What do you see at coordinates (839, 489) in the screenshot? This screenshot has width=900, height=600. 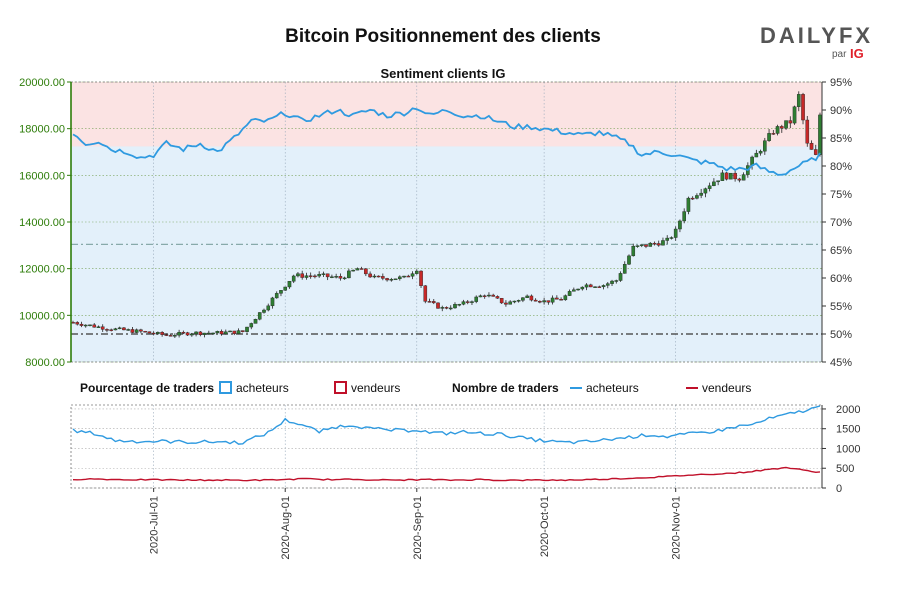 I see `count-tick-label: 0` at bounding box center [839, 489].